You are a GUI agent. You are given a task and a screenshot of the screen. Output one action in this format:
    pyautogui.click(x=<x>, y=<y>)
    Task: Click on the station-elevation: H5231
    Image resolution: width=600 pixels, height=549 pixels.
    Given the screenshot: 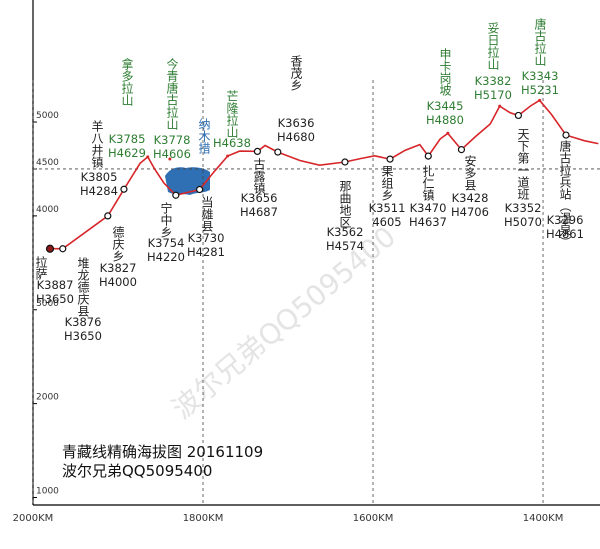 What is the action you would take?
    pyautogui.click(x=540, y=90)
    